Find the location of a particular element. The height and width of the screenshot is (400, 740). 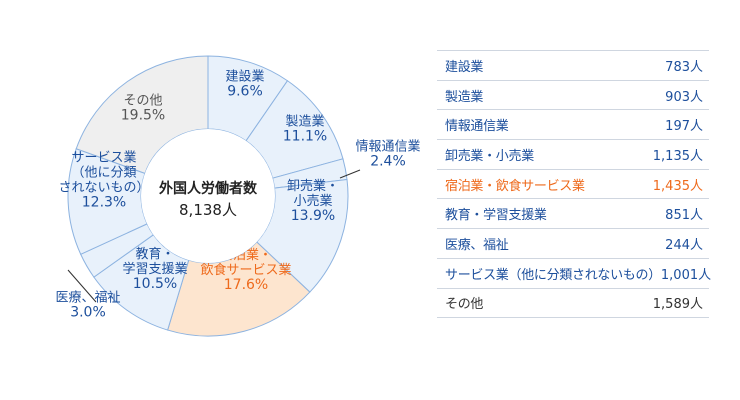

table-row: サービス業（他に分類されないもの） 1,001人 is located at coordinates (574, 274).